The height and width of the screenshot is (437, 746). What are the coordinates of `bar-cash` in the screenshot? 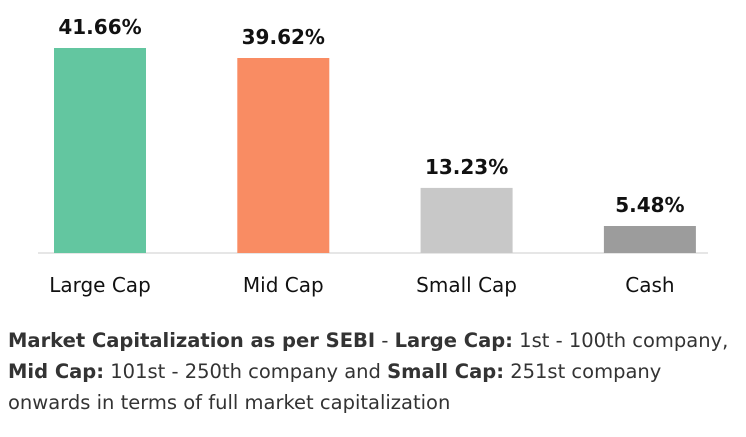 It's located at (649, 239).